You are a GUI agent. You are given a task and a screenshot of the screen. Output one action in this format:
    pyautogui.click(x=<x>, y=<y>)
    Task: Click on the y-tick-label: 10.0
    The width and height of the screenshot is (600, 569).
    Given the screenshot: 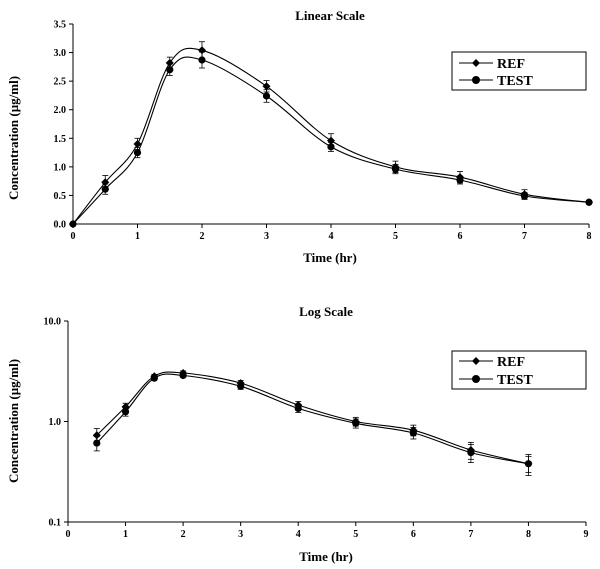 What is the action you would take?
    pyautogui.click(x=53, y=322)
    